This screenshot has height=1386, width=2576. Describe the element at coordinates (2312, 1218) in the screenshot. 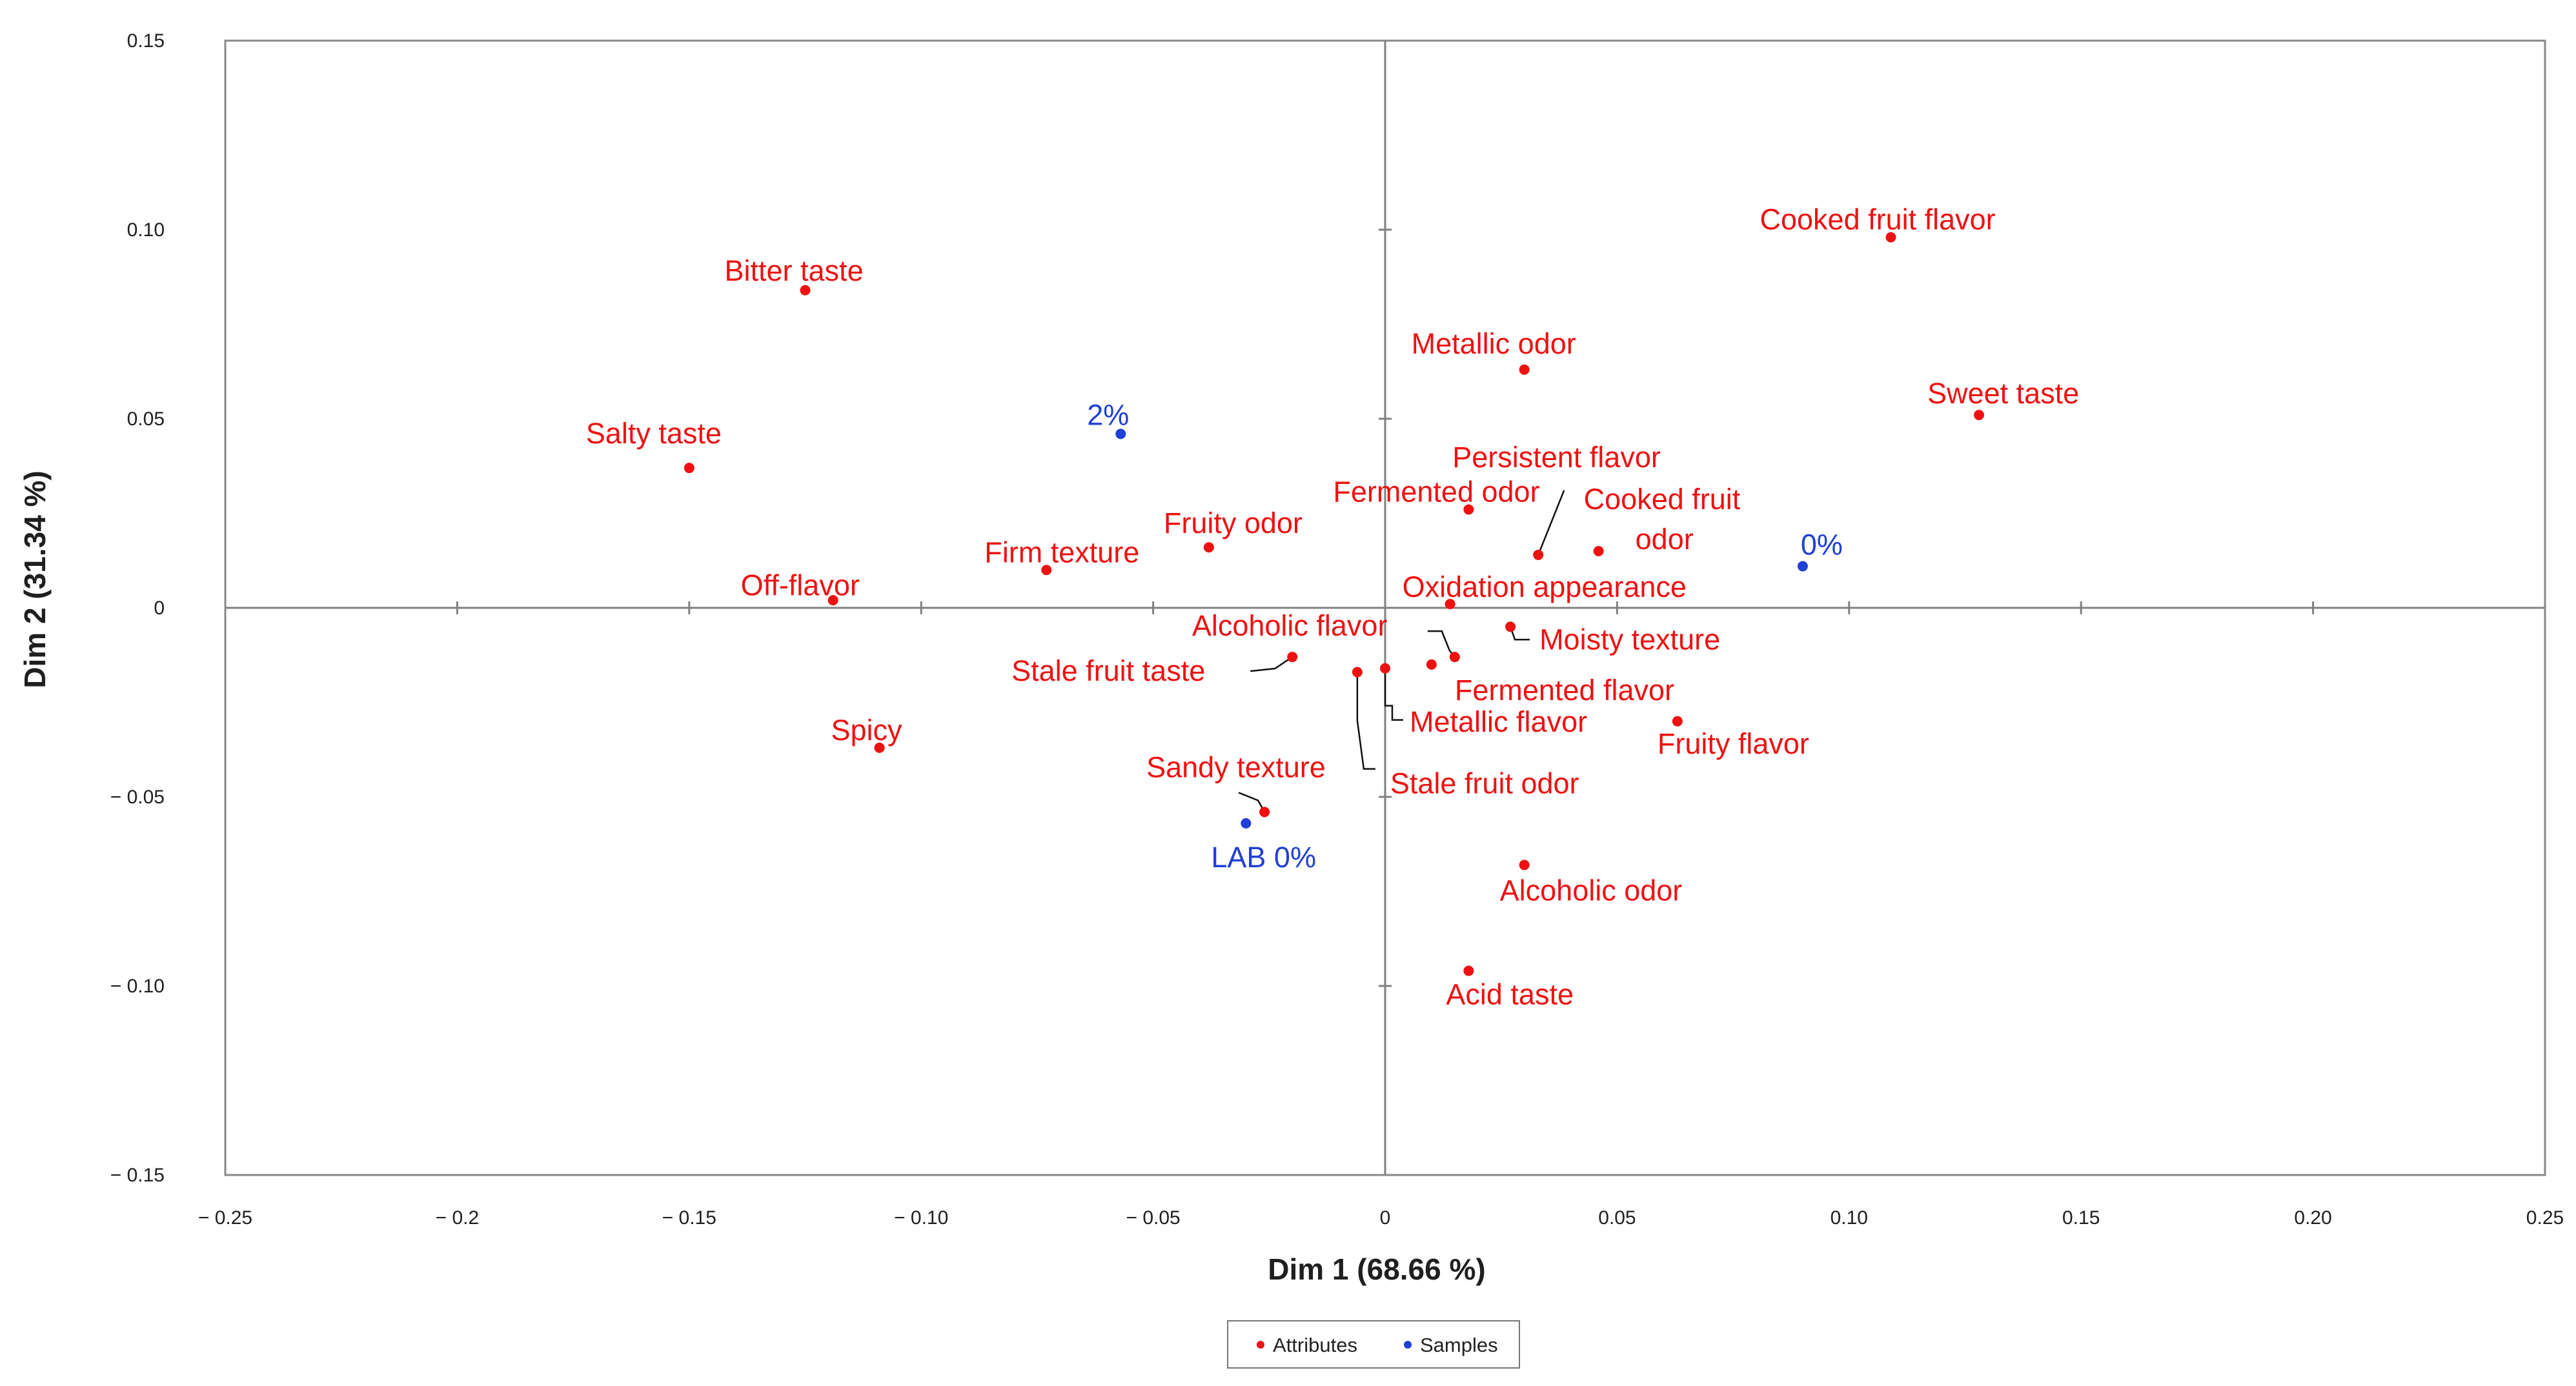

I see `x-tick-label: 0.20` at that location.